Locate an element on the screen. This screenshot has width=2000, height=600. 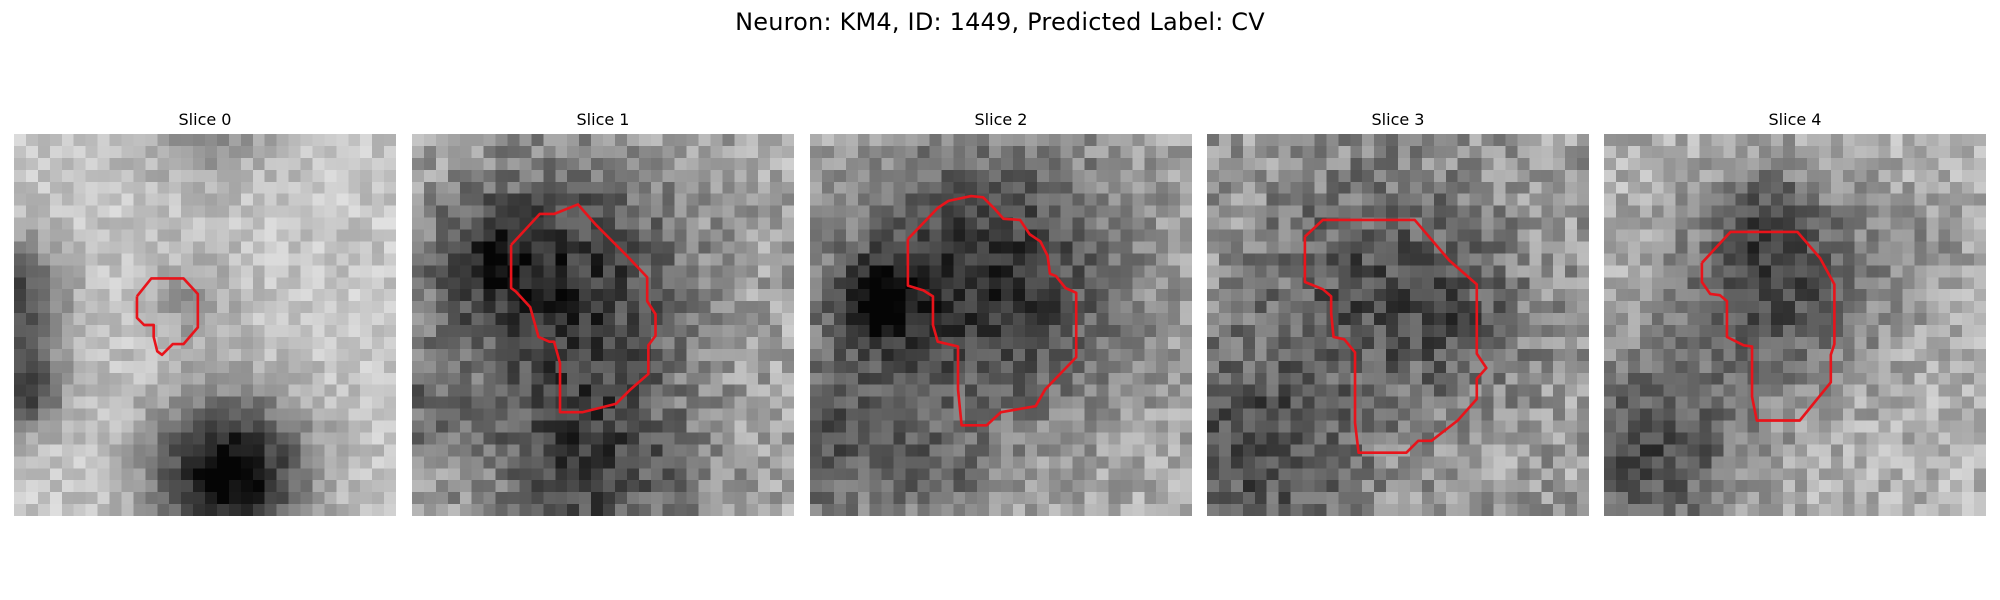
slice-title-3: Slice 3 is located at coordinates (1398, 119).